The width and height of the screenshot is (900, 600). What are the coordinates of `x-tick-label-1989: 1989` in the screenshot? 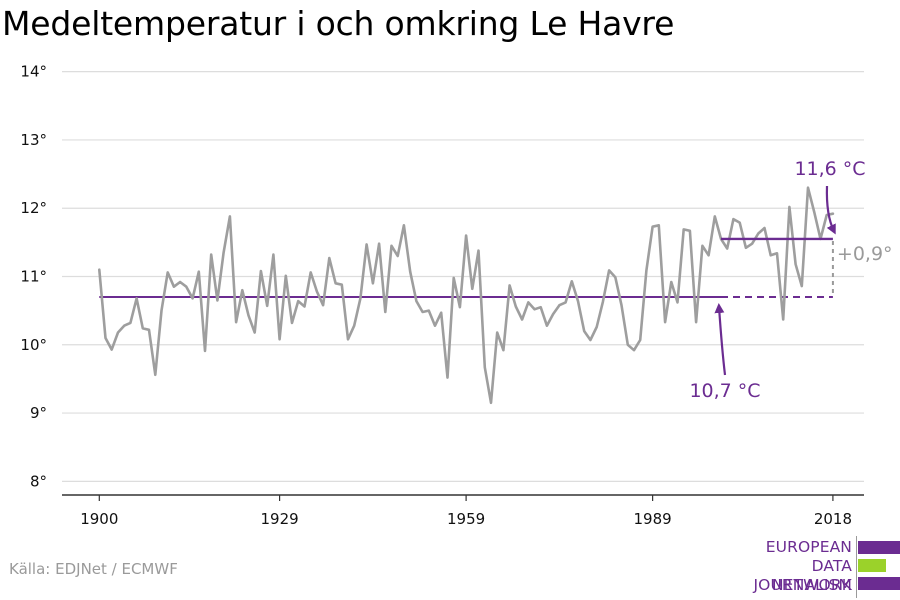 It's located at (653, 519).